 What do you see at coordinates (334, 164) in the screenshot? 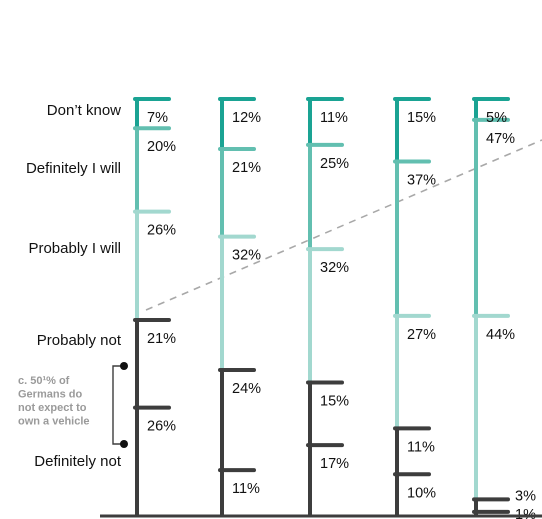
I see `bar-3-definitely-i-will-value-label: 25%` at bounding box center [334, 164].